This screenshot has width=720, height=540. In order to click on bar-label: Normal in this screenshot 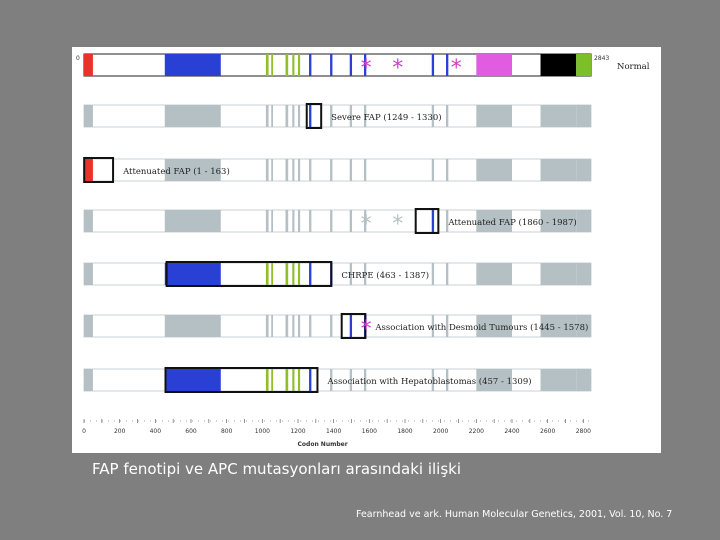, I will do `click(633, 67)`.